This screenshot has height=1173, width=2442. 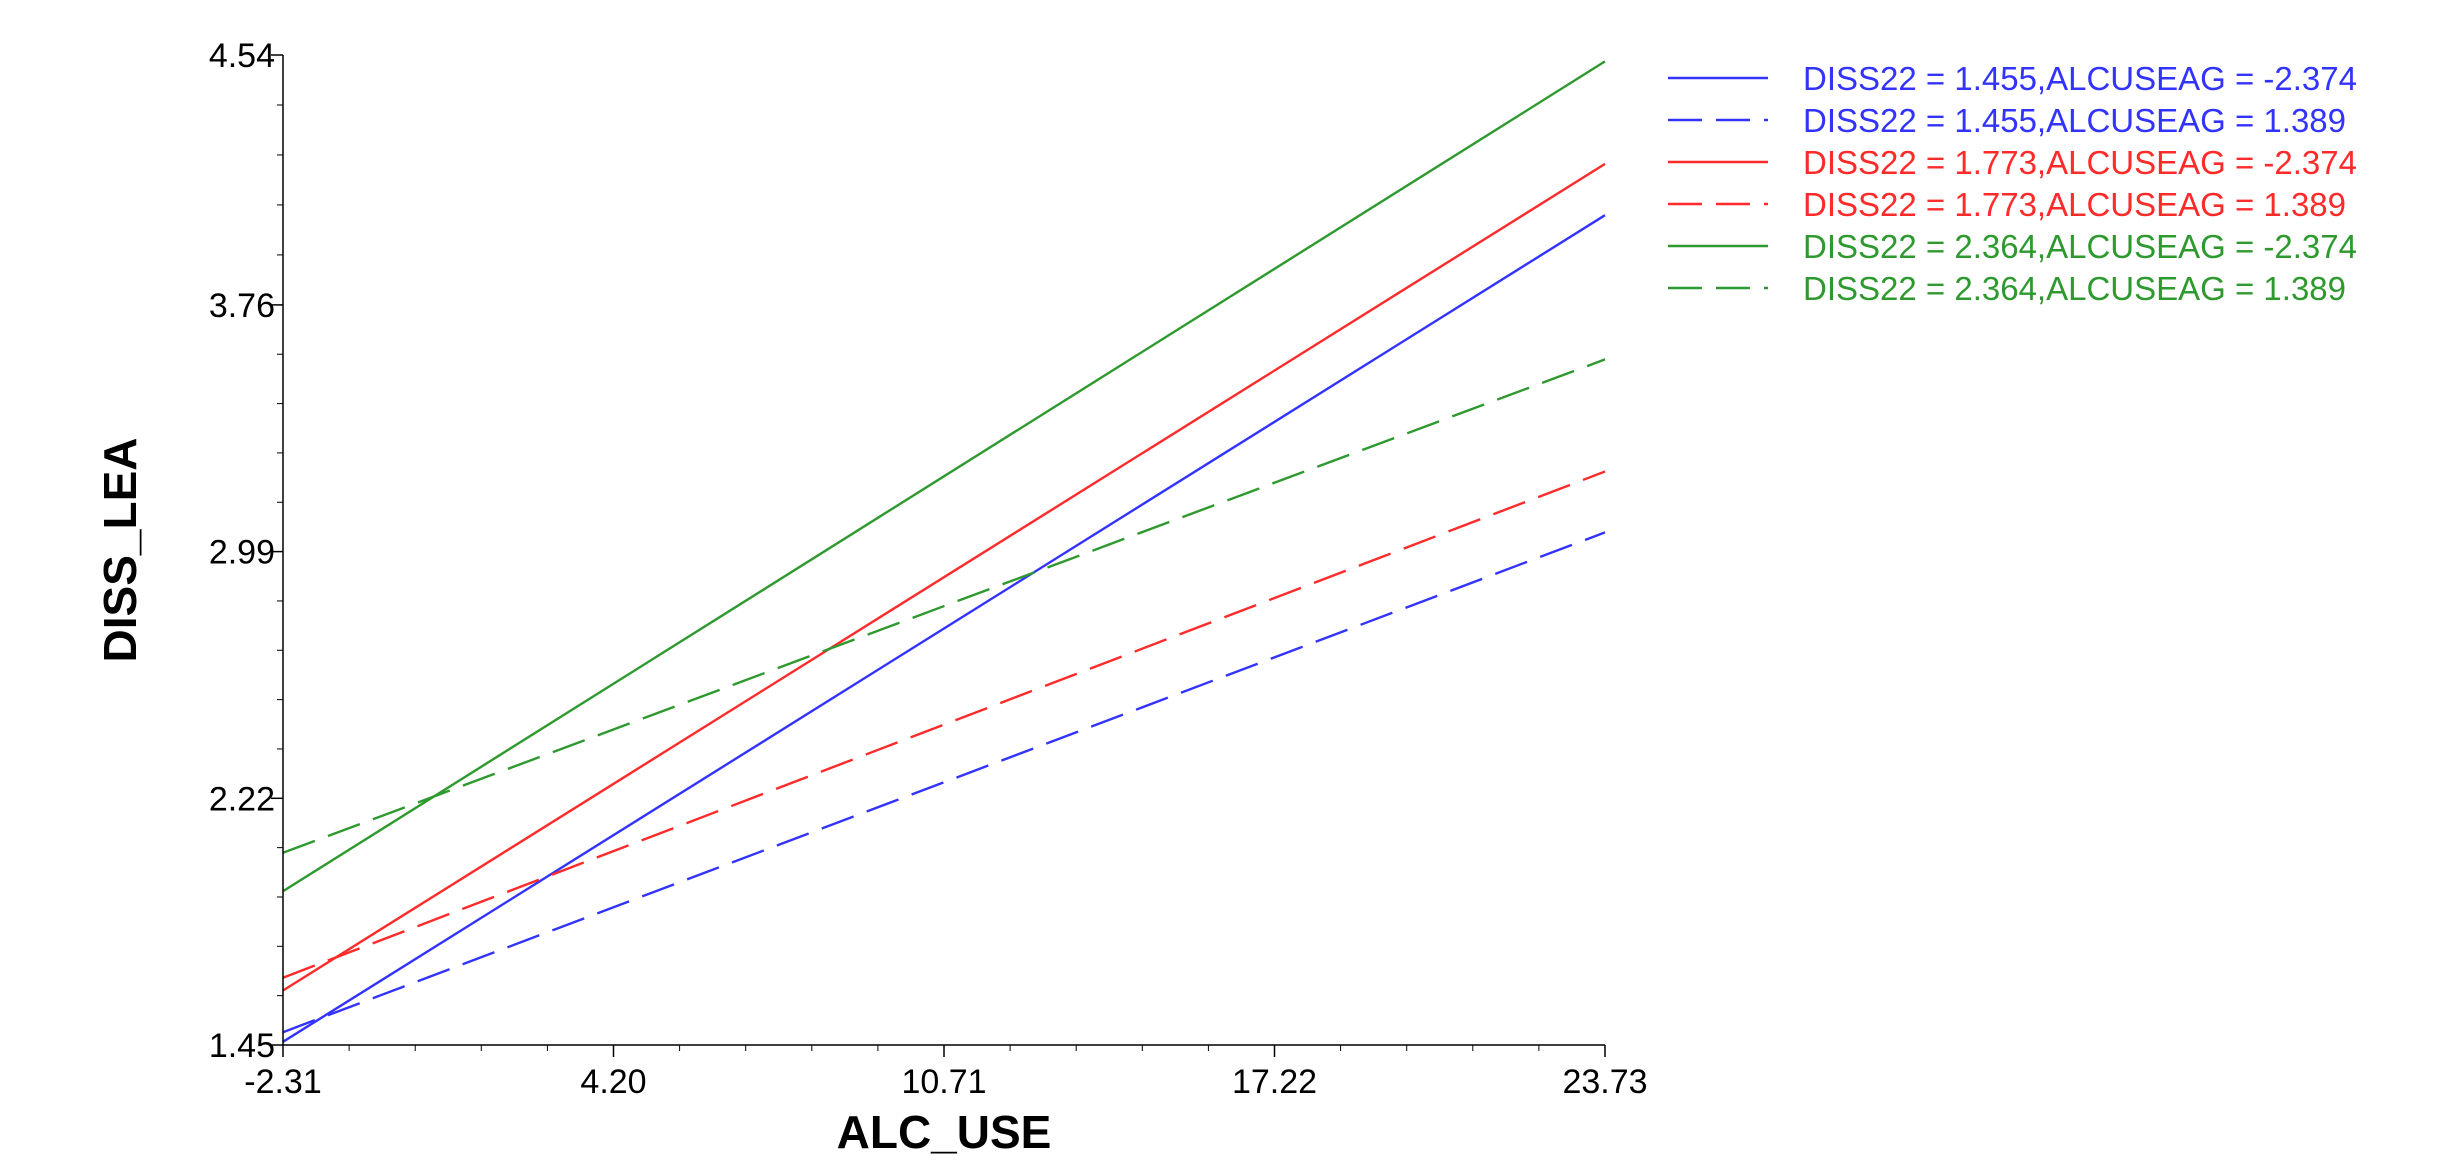 I want to click on y-axis-title: DISS_LEA, so click(x=120, y=550).